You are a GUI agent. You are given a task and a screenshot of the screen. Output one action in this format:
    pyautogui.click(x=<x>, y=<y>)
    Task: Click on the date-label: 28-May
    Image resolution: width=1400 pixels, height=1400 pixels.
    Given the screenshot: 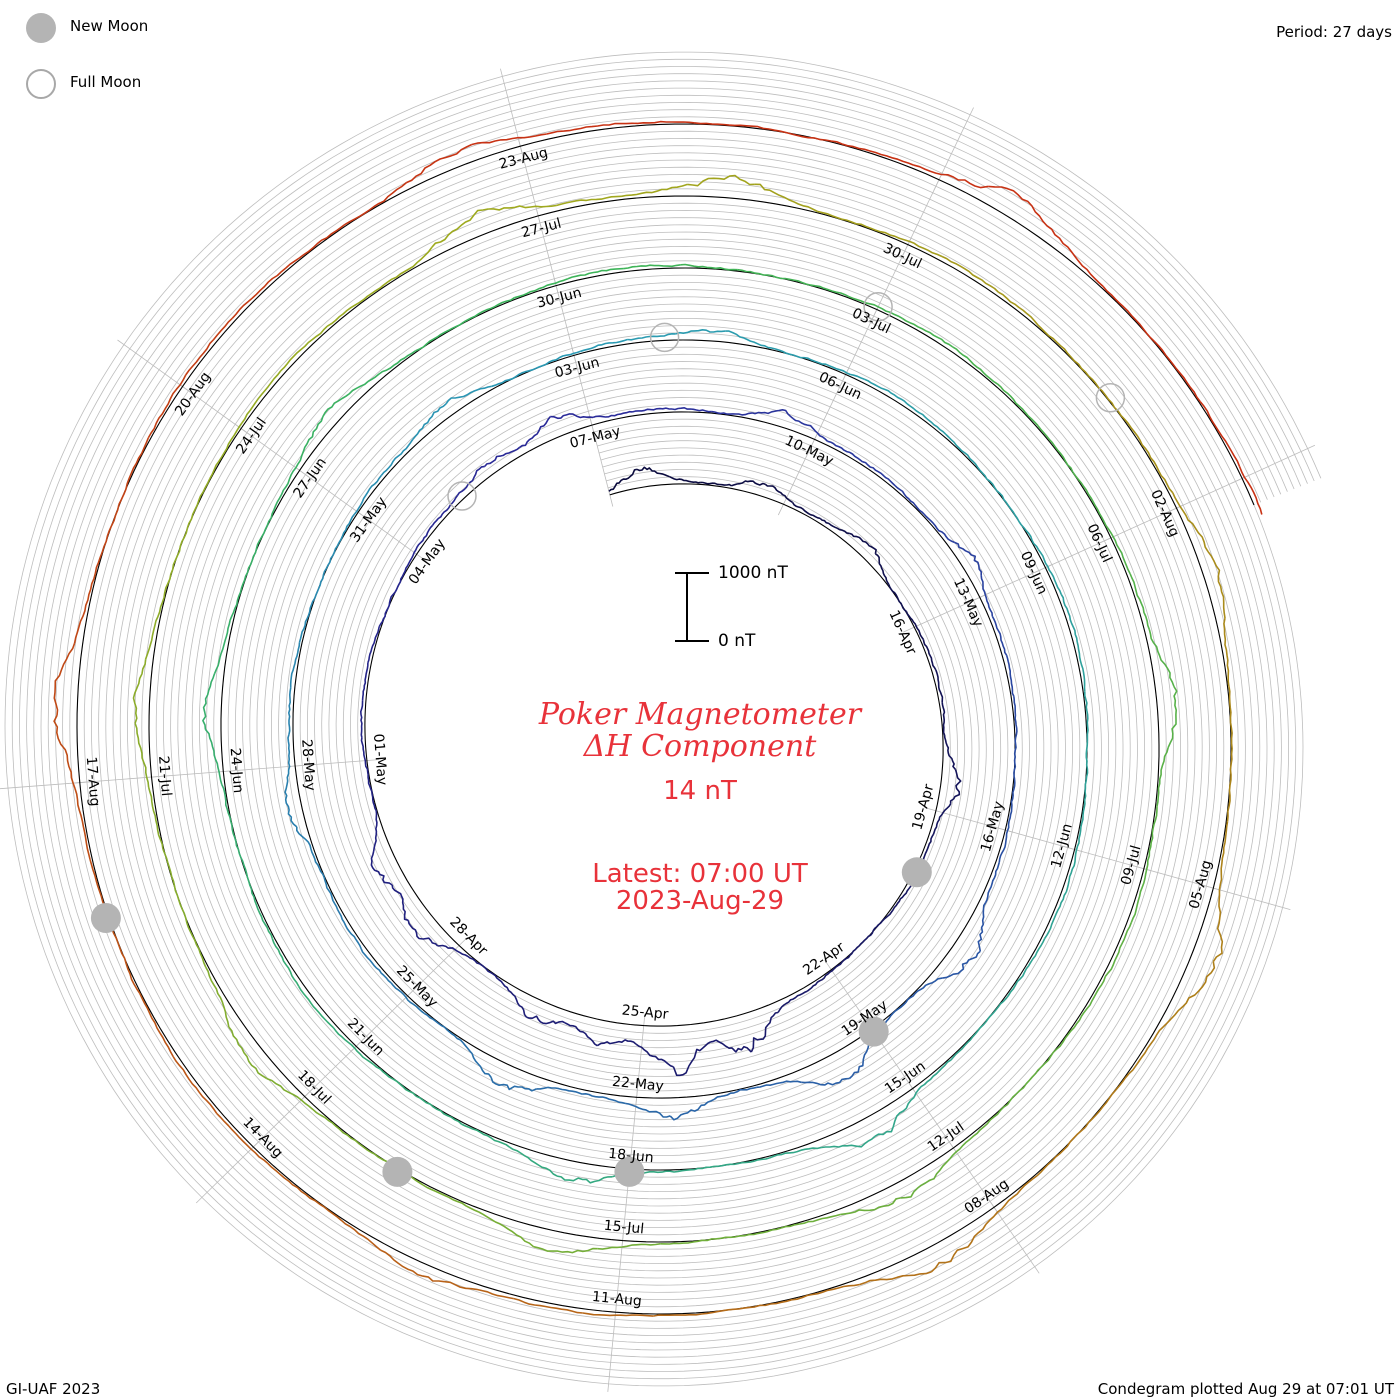 What is the action you would take?
    pyautogui.click(x=308, y=765)
    